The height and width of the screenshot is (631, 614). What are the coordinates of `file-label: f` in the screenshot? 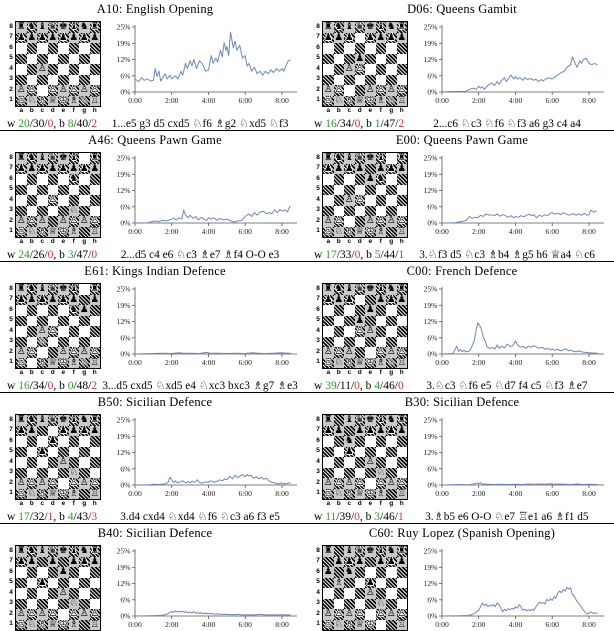 It's located at (380, 241).